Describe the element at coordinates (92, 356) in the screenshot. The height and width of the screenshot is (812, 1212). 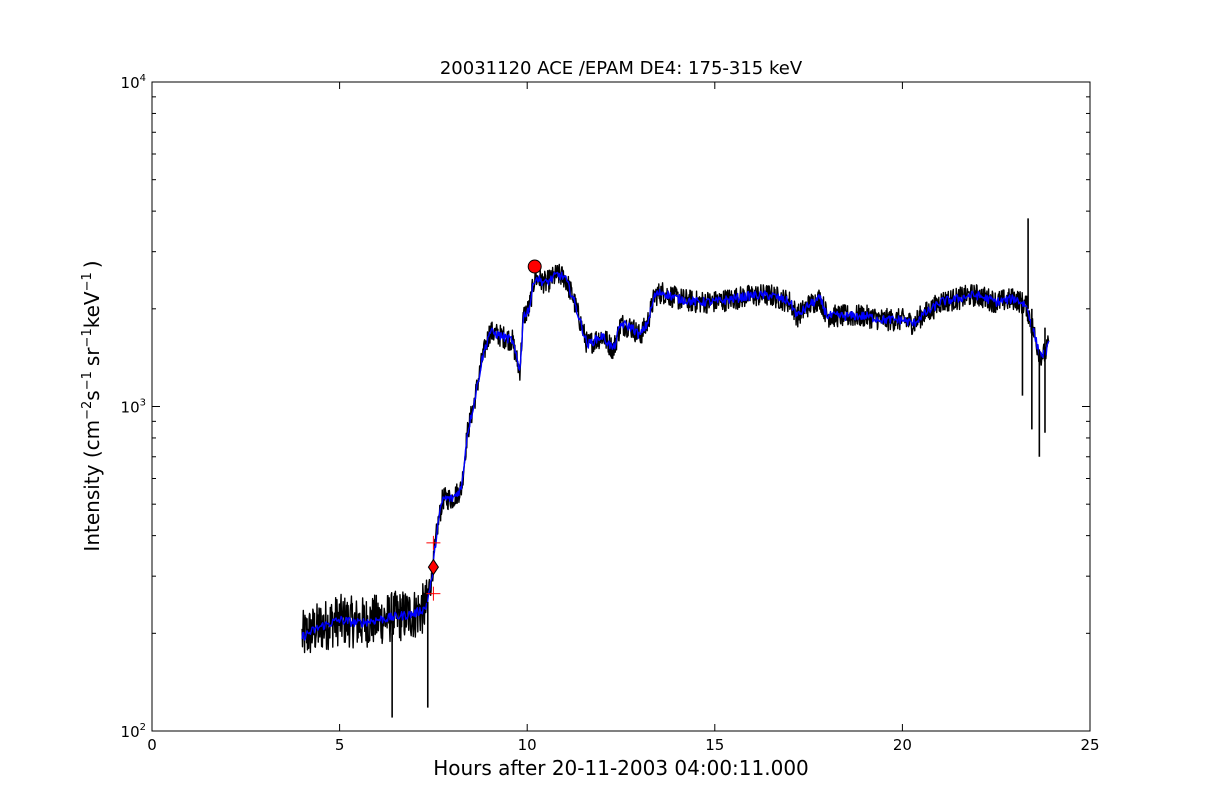
I see `y-label-unit-sr: sr` at that location.